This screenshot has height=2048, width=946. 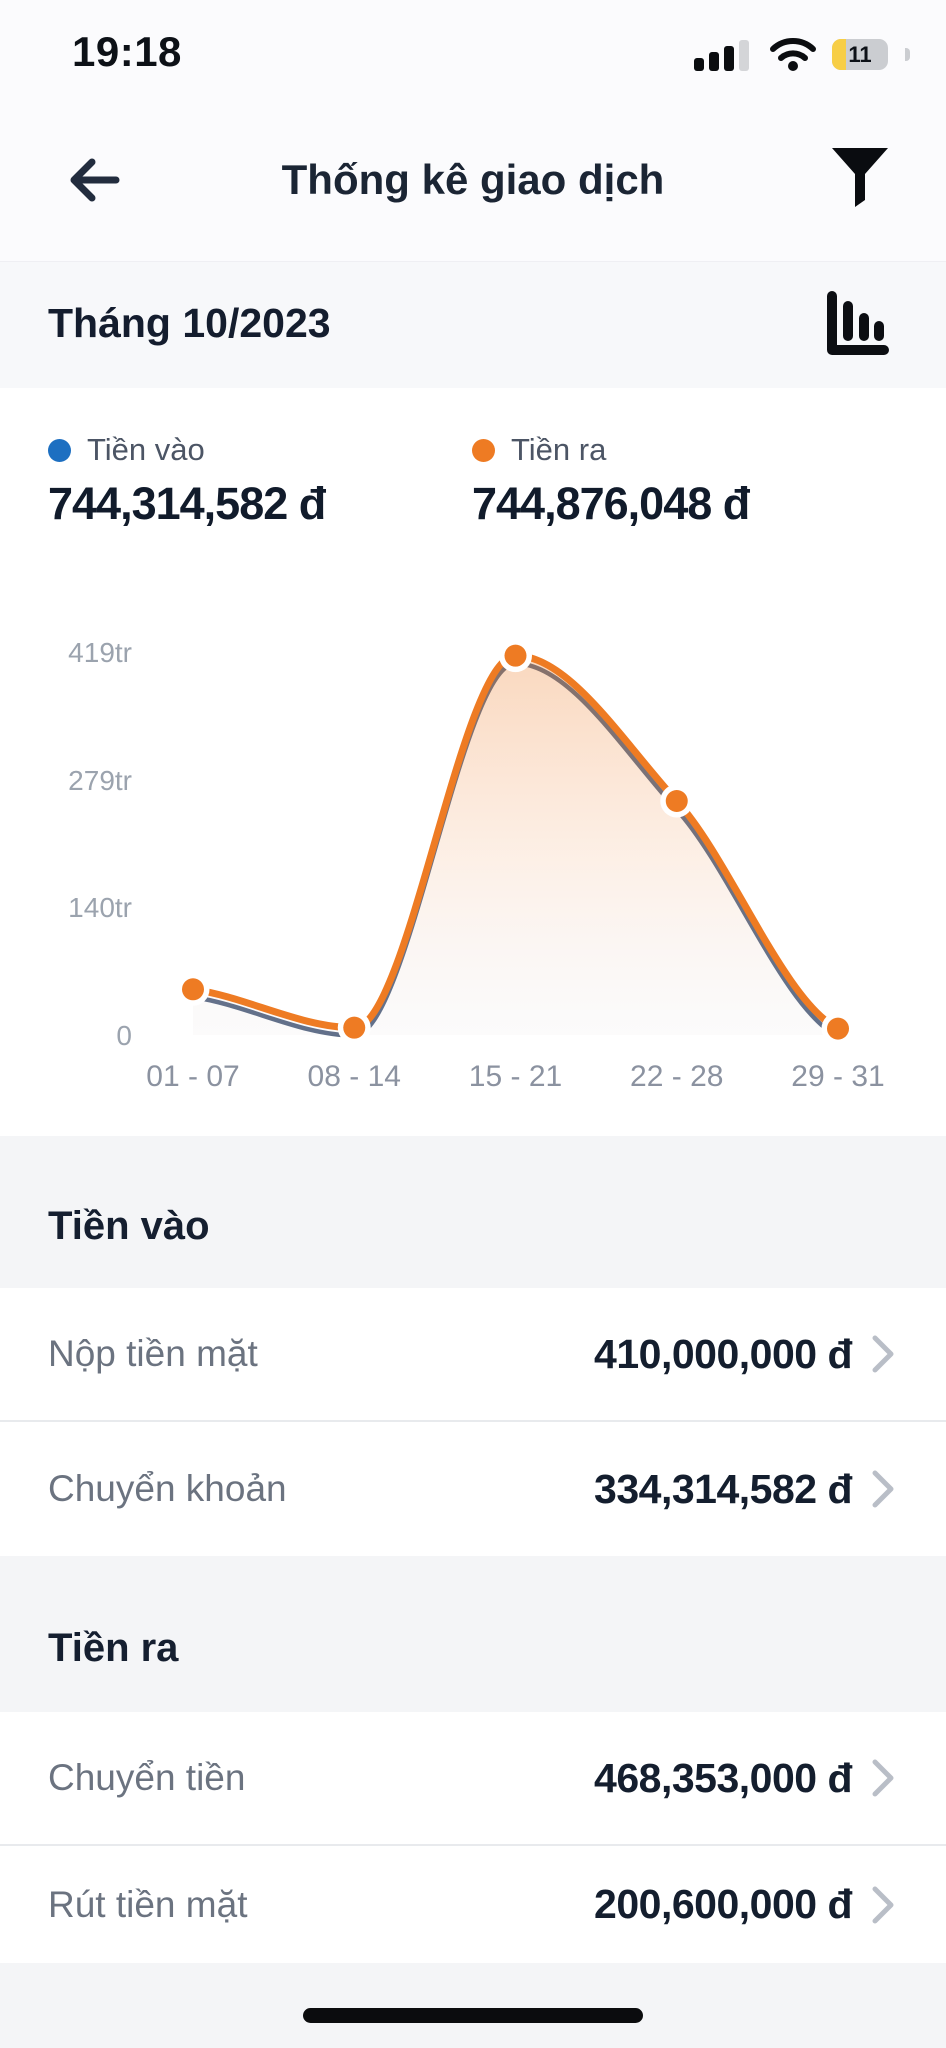 I want to click on clock-label: 19:18, so click(x=127, y=51).